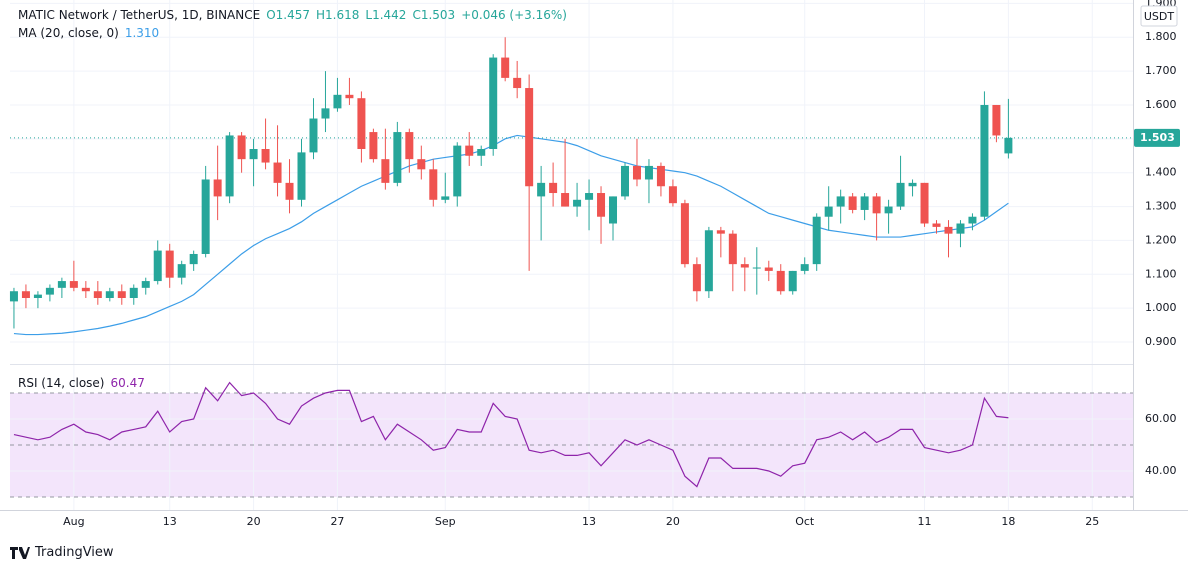 Image resolution: width=1188 pixels, height=571 pixels. I want to click on rsi-tick-label: 60.00, so click(1161, 418).